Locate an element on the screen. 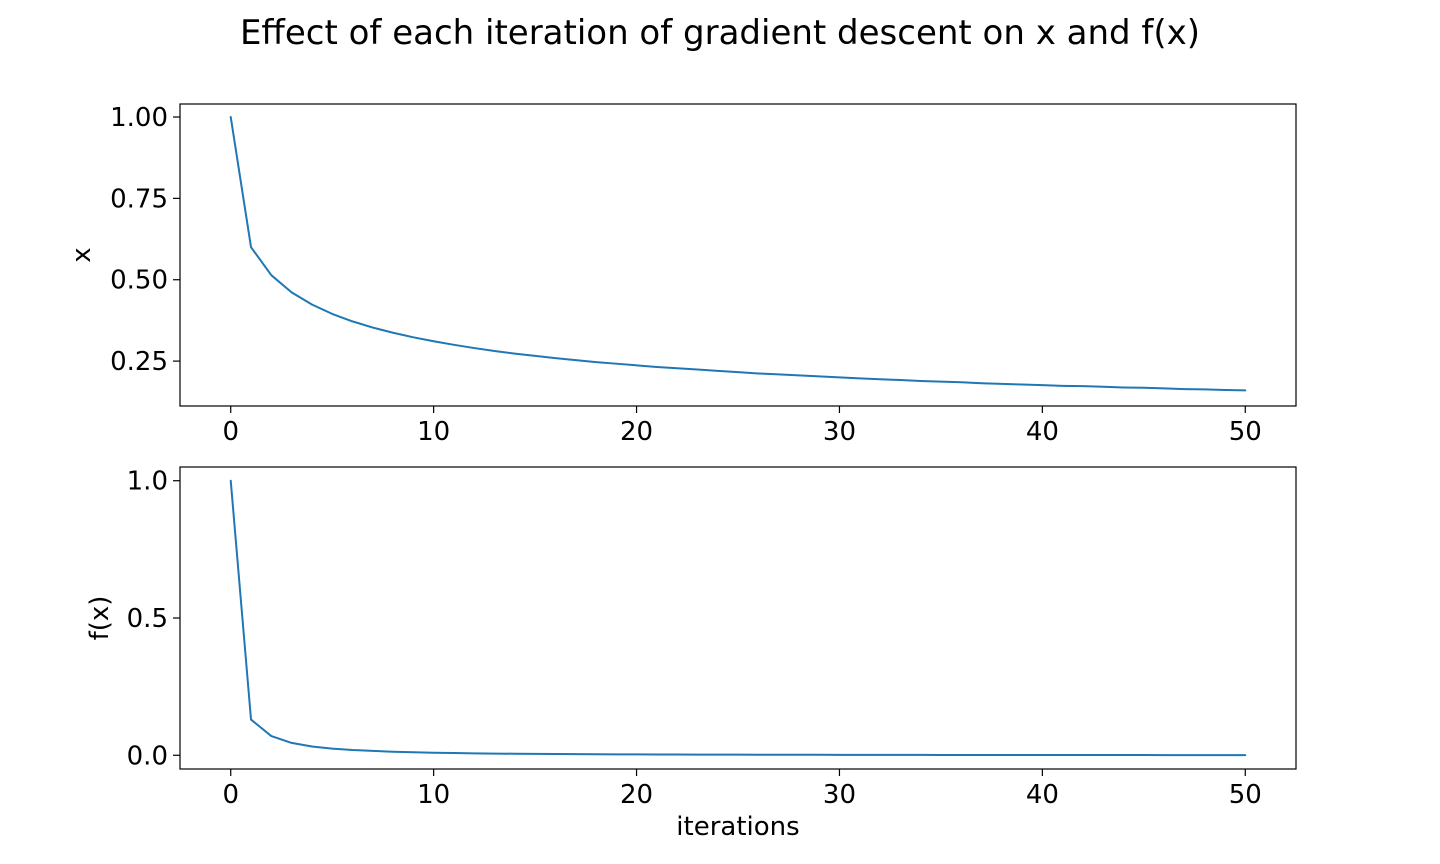 This screenshot has width=1440, height=864. y-tick-label: 1.00 is located at coordinates (139, 118).